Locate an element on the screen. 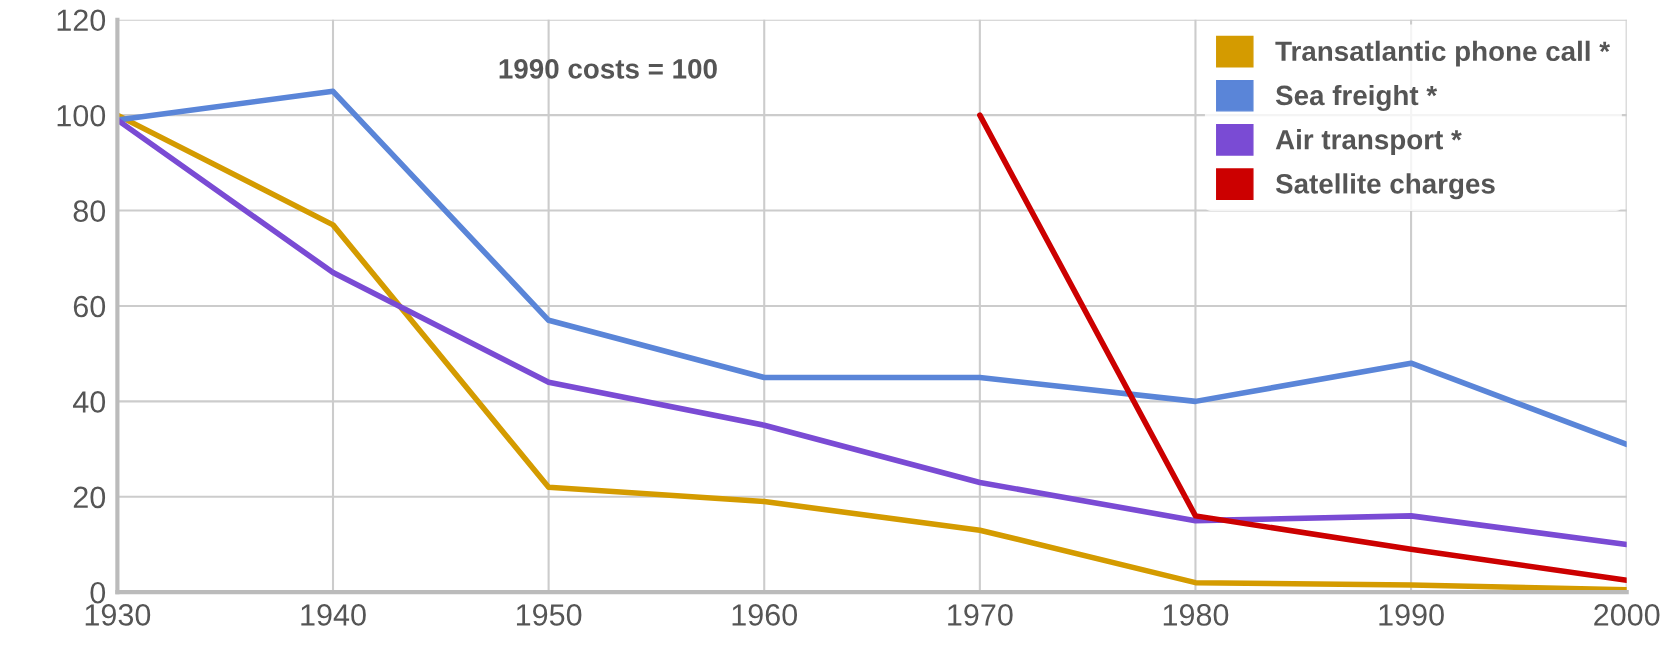  x-tick-label: 1940 is located at coordinates (333, 615).